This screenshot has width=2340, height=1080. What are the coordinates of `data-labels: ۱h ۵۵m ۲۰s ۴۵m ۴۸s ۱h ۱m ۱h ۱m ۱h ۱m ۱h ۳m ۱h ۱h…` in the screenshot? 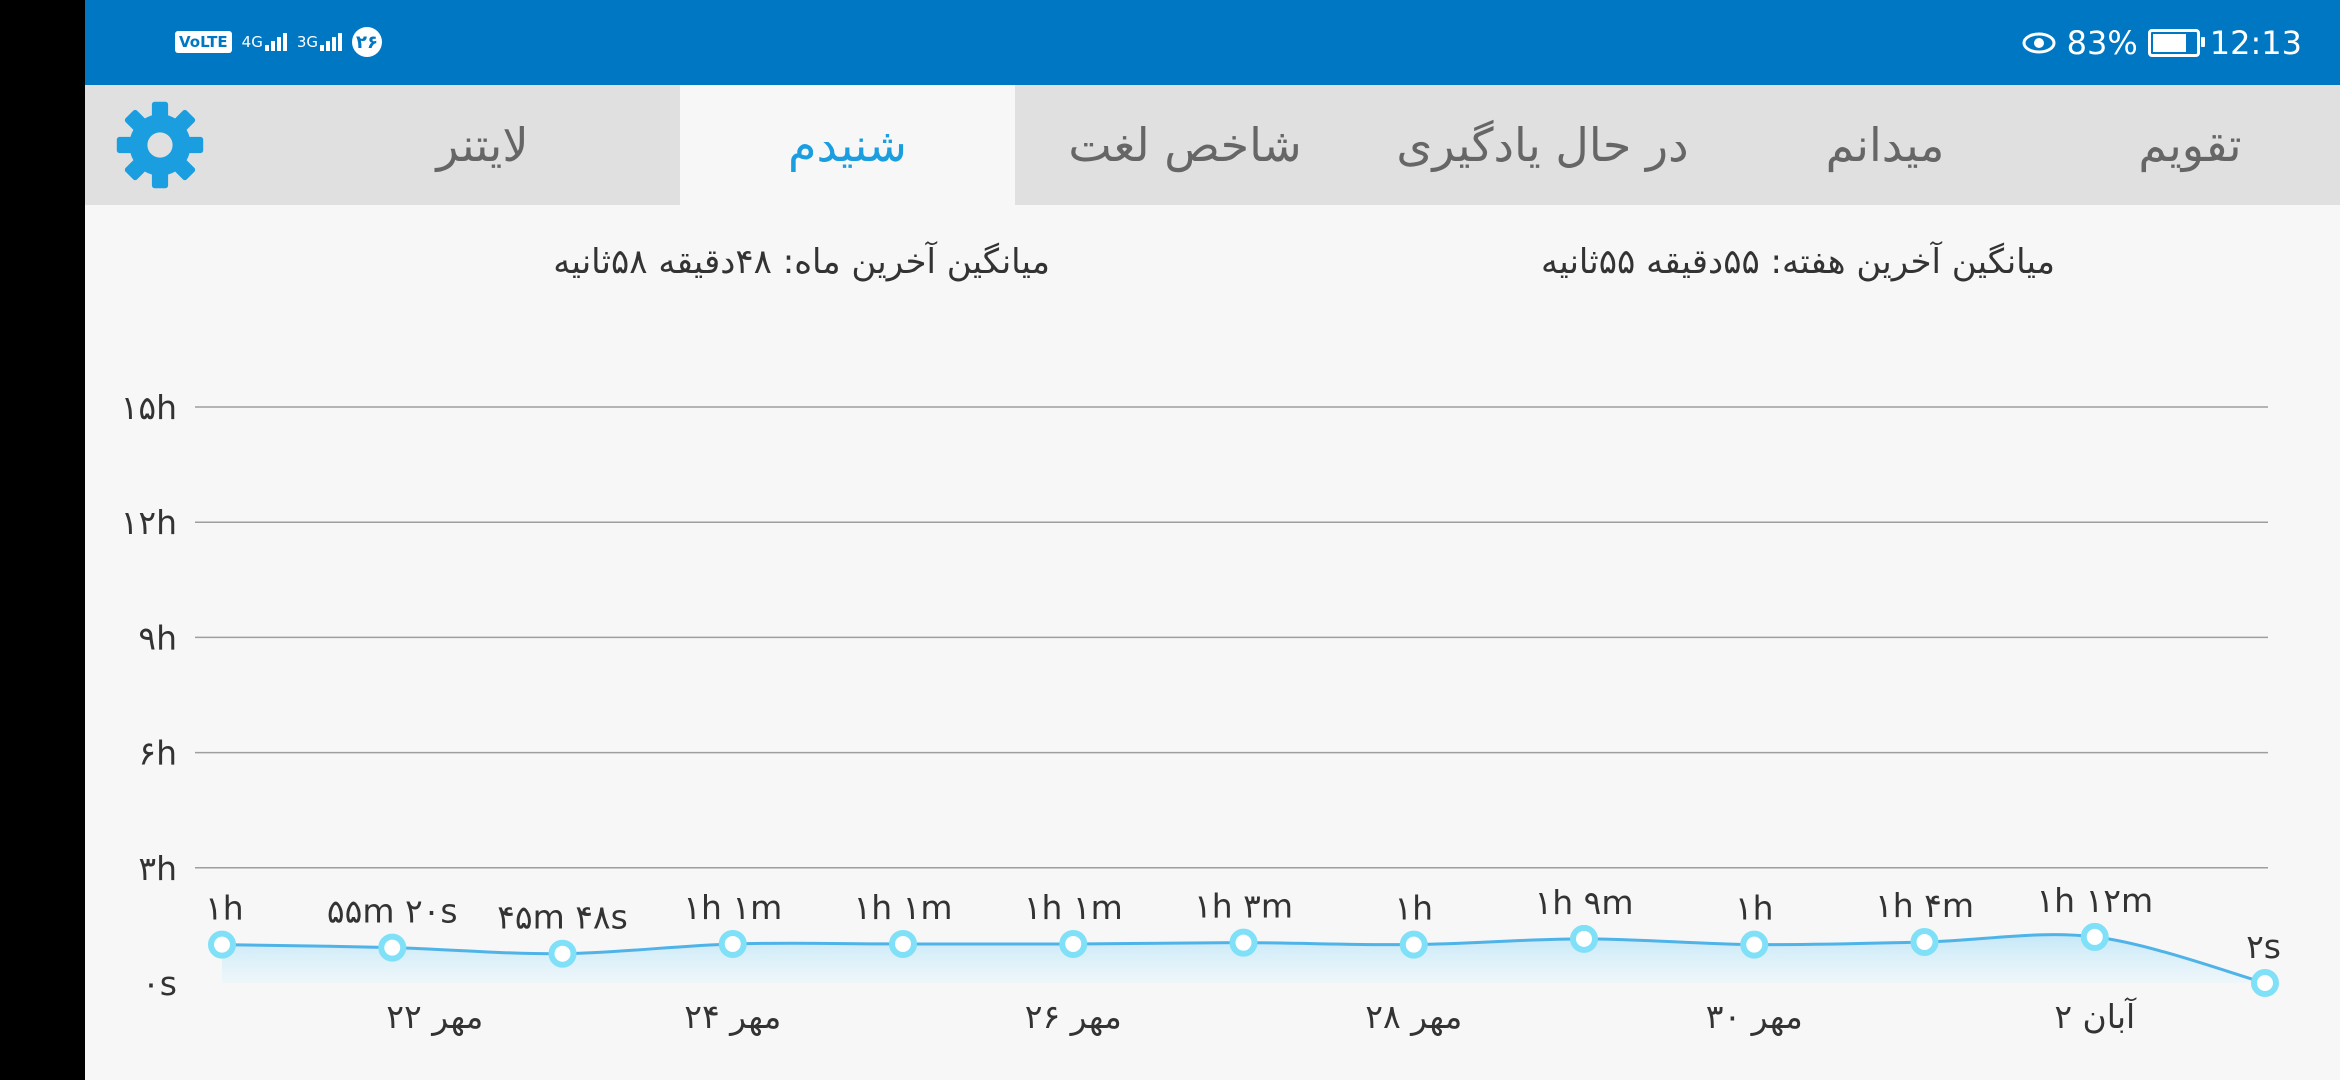 It's located at (1243, 923).